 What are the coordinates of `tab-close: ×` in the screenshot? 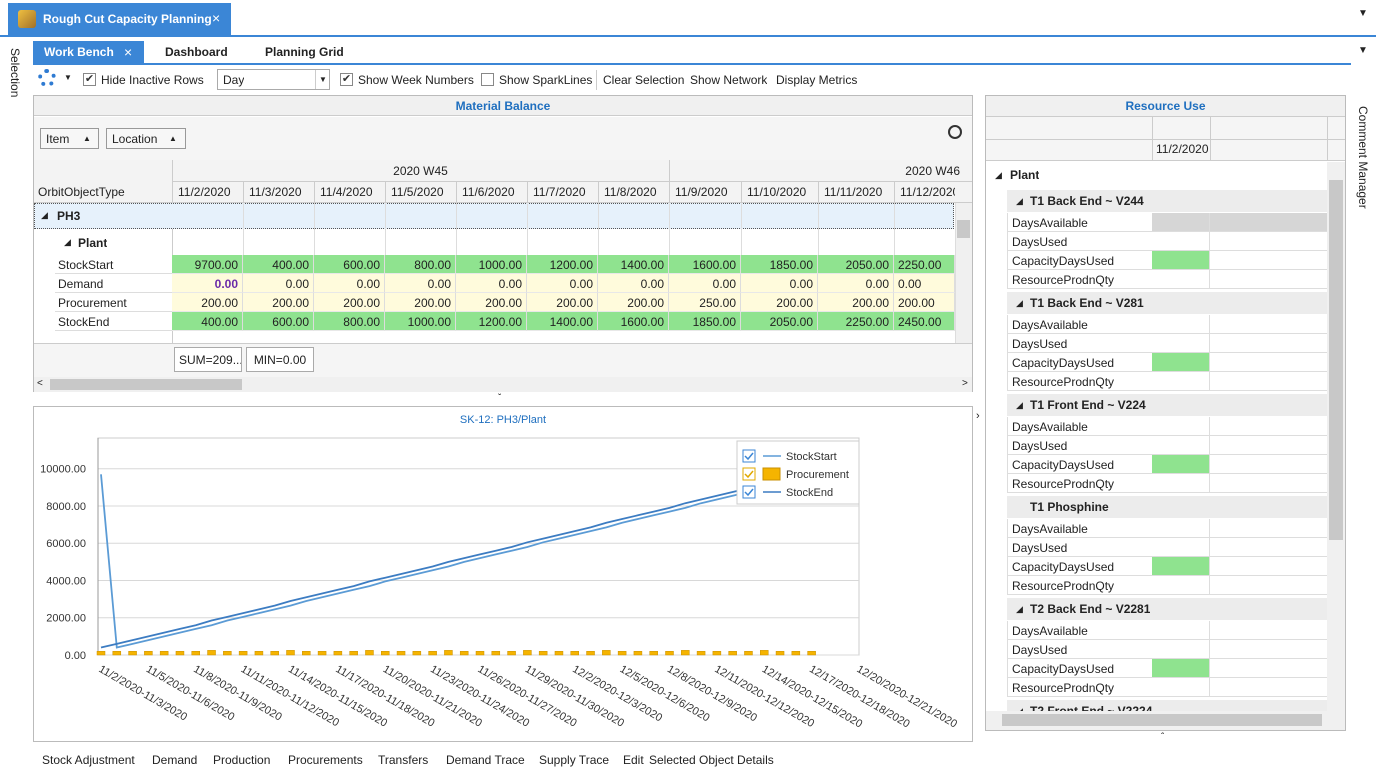 It's located at (216, 18).